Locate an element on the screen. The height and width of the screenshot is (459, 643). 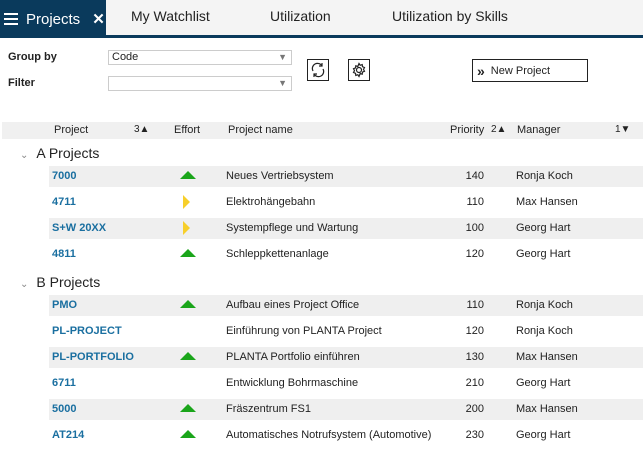
project-name: Schleppkettenanlage is located at coordinates (277, 254).